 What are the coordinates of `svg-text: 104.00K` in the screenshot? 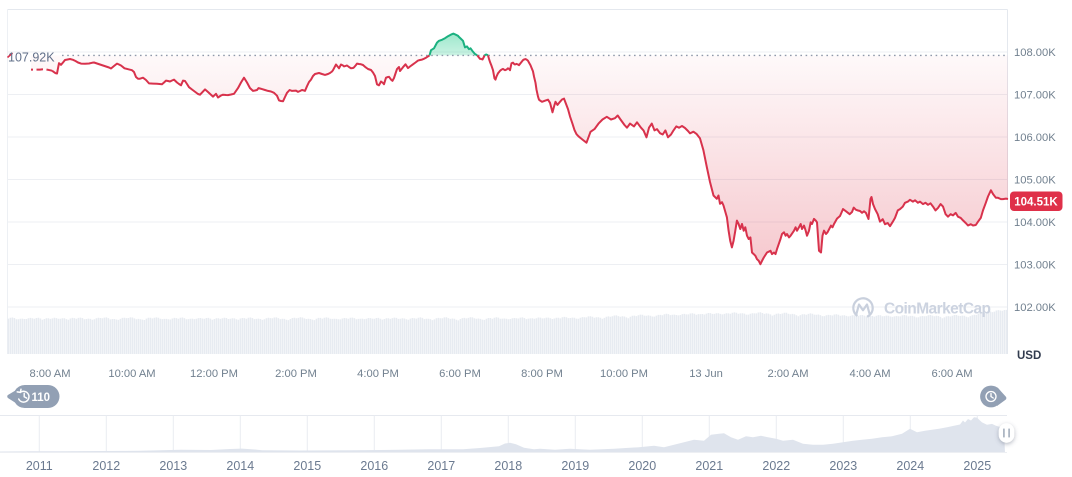 It's located at (1035, 223).